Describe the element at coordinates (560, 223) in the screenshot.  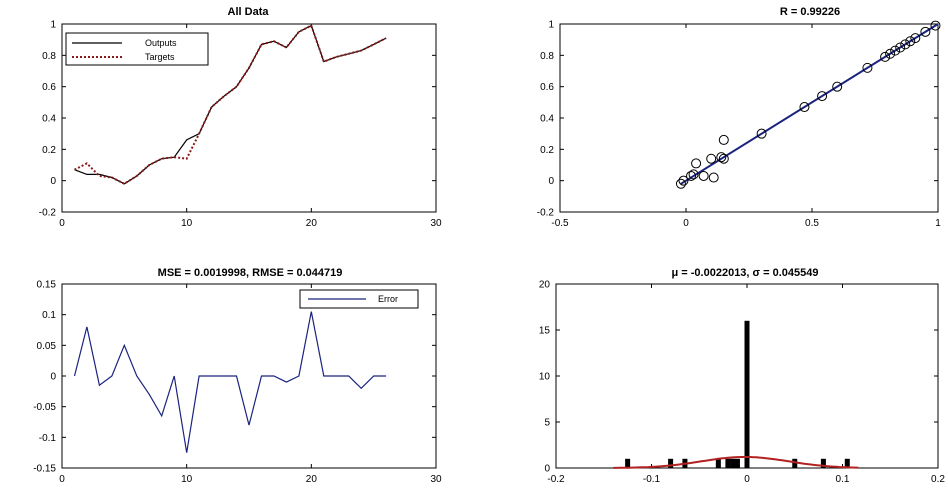
I see `x-tick-label: -0.5` at that location.